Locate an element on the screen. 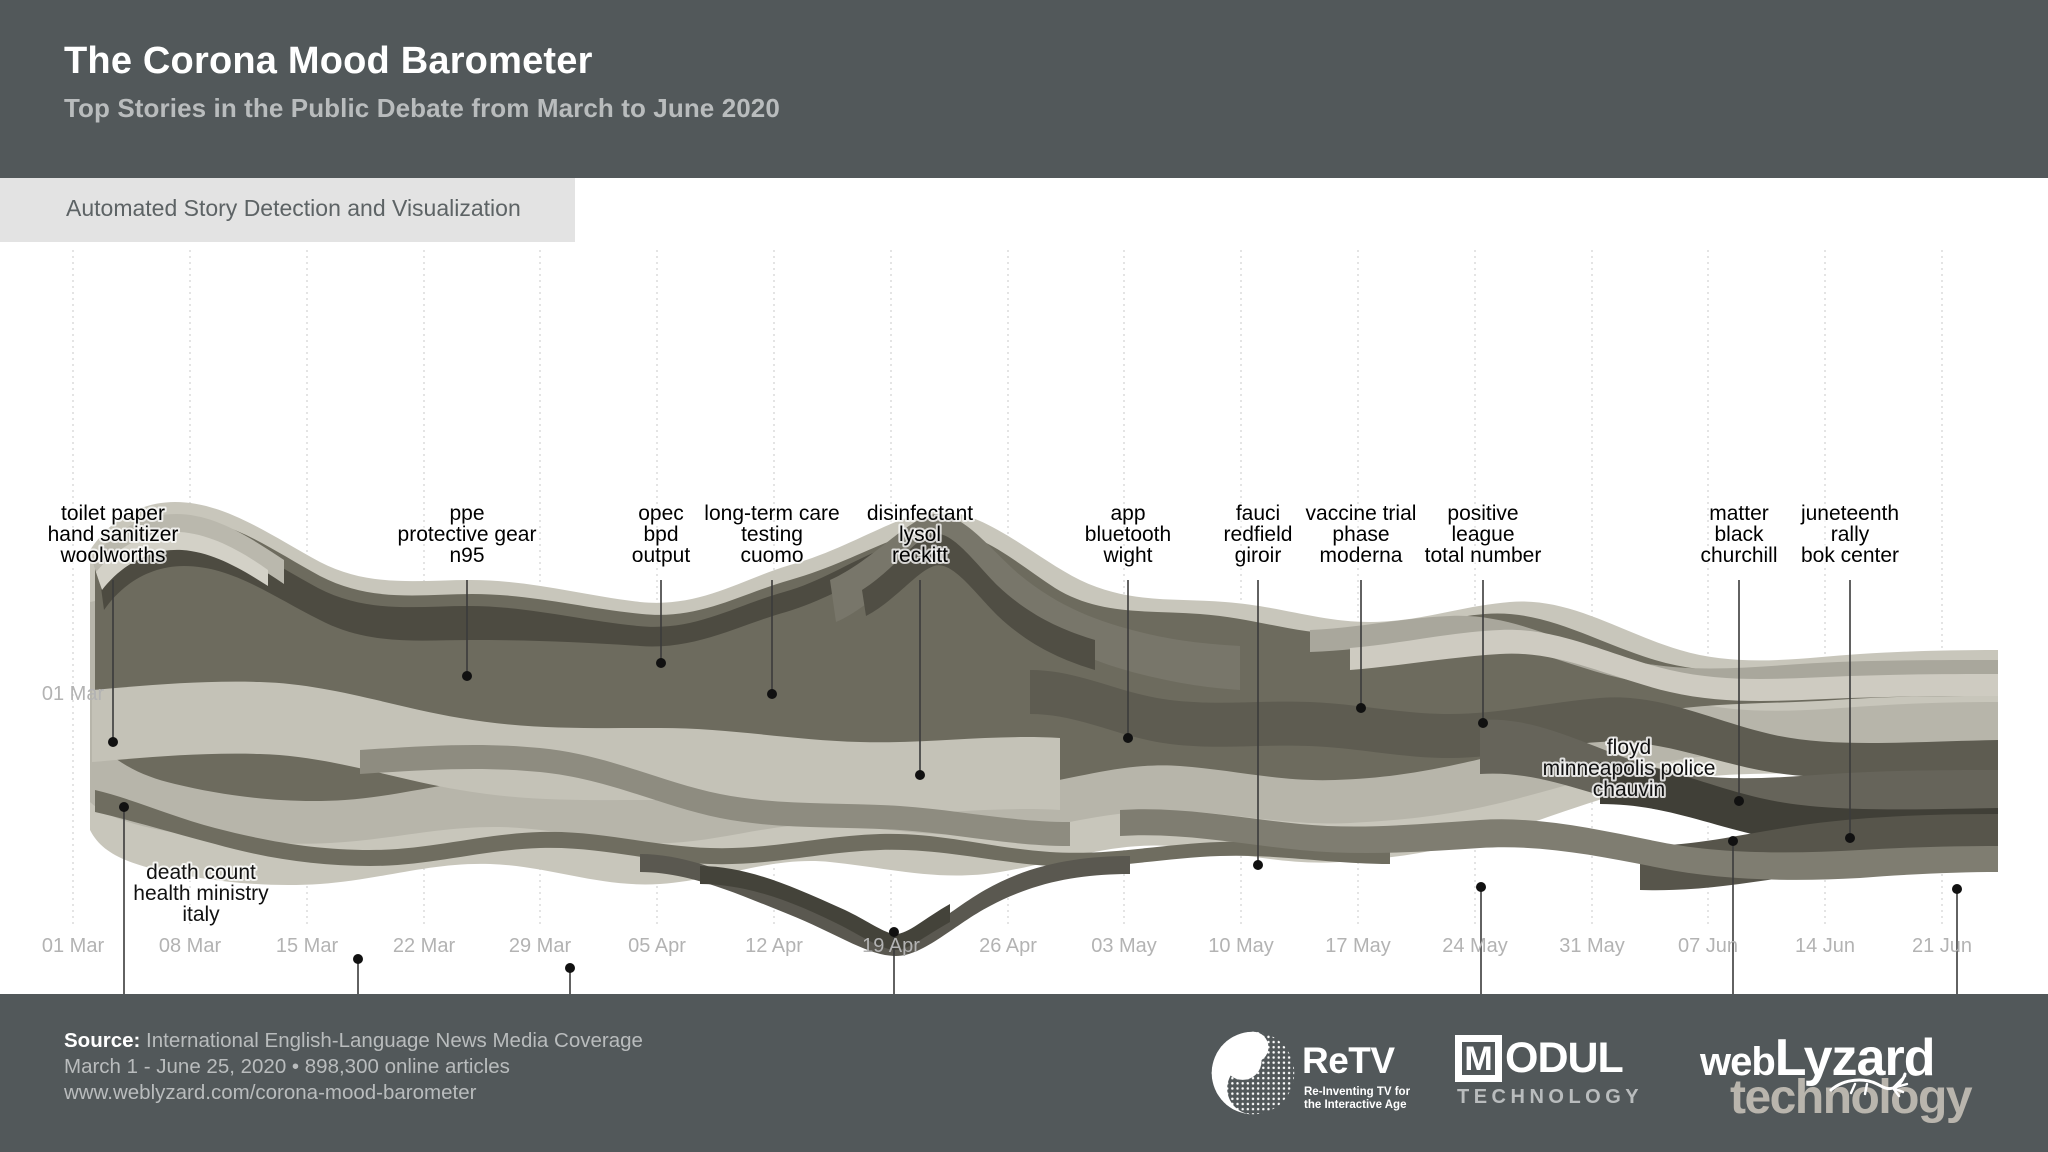  weblyzard-lyzard: Lyzard is located at coordinates (1855, 1058).